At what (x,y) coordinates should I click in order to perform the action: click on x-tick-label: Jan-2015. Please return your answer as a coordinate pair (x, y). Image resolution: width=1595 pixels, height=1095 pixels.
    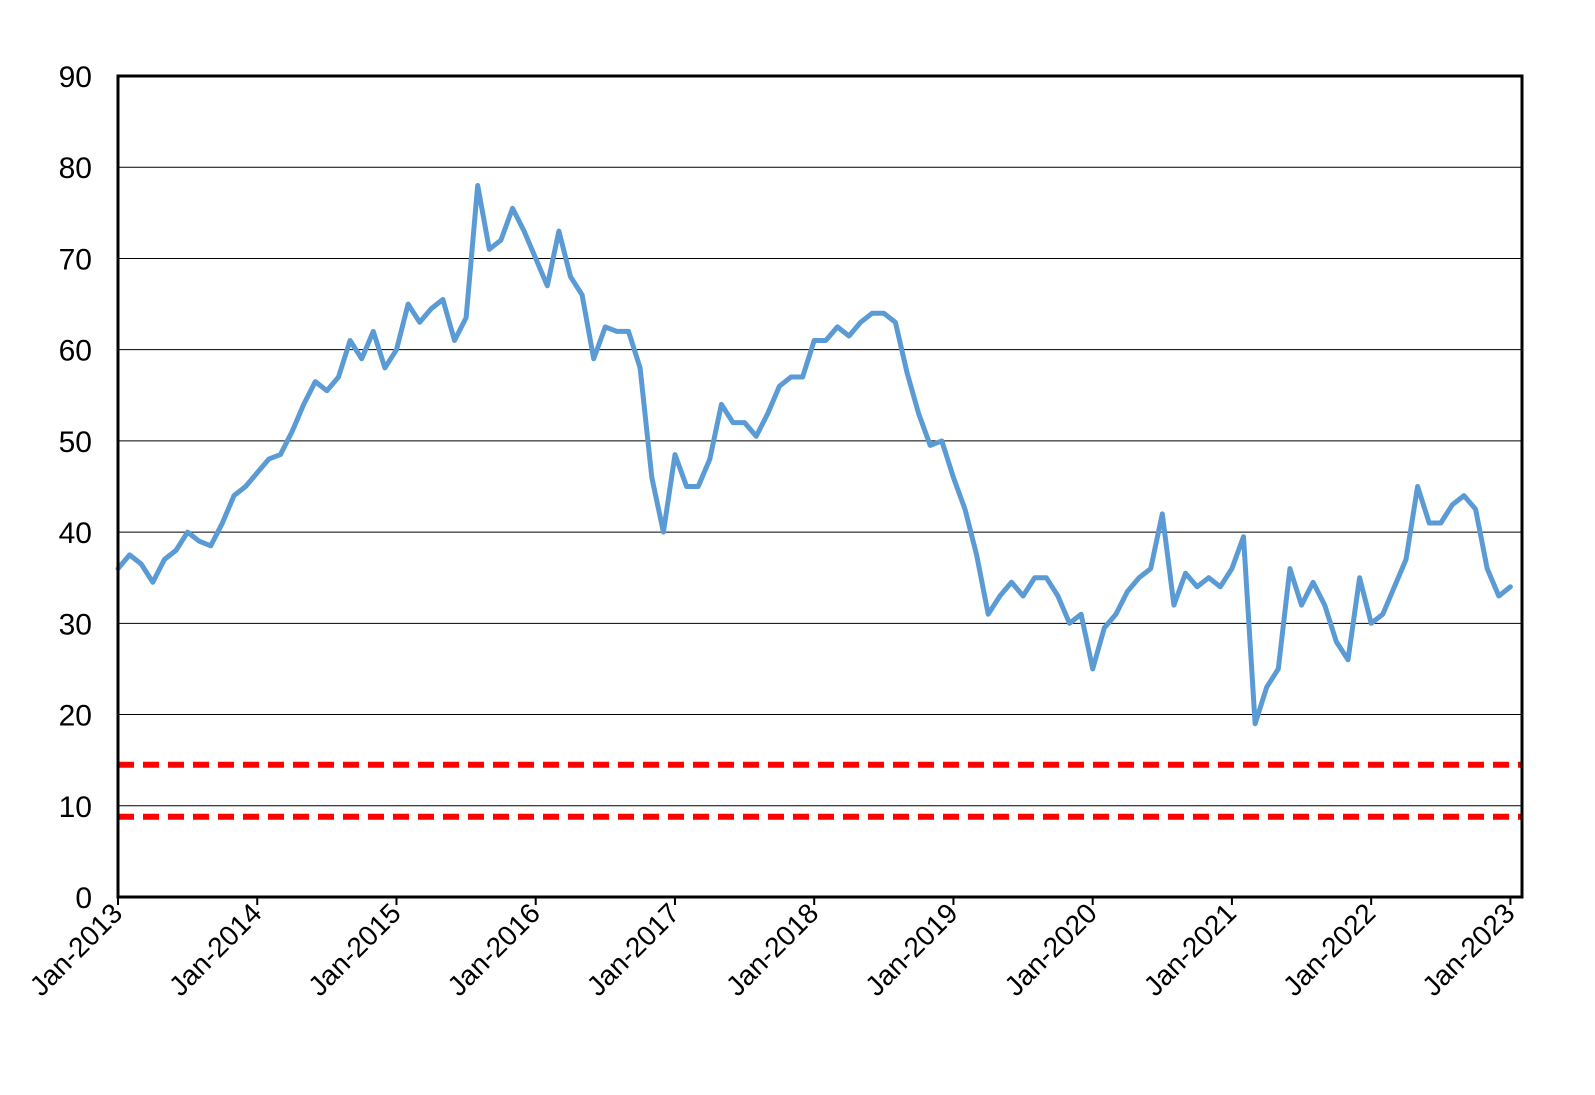
    Looking at the image, I should click on (354, 949).